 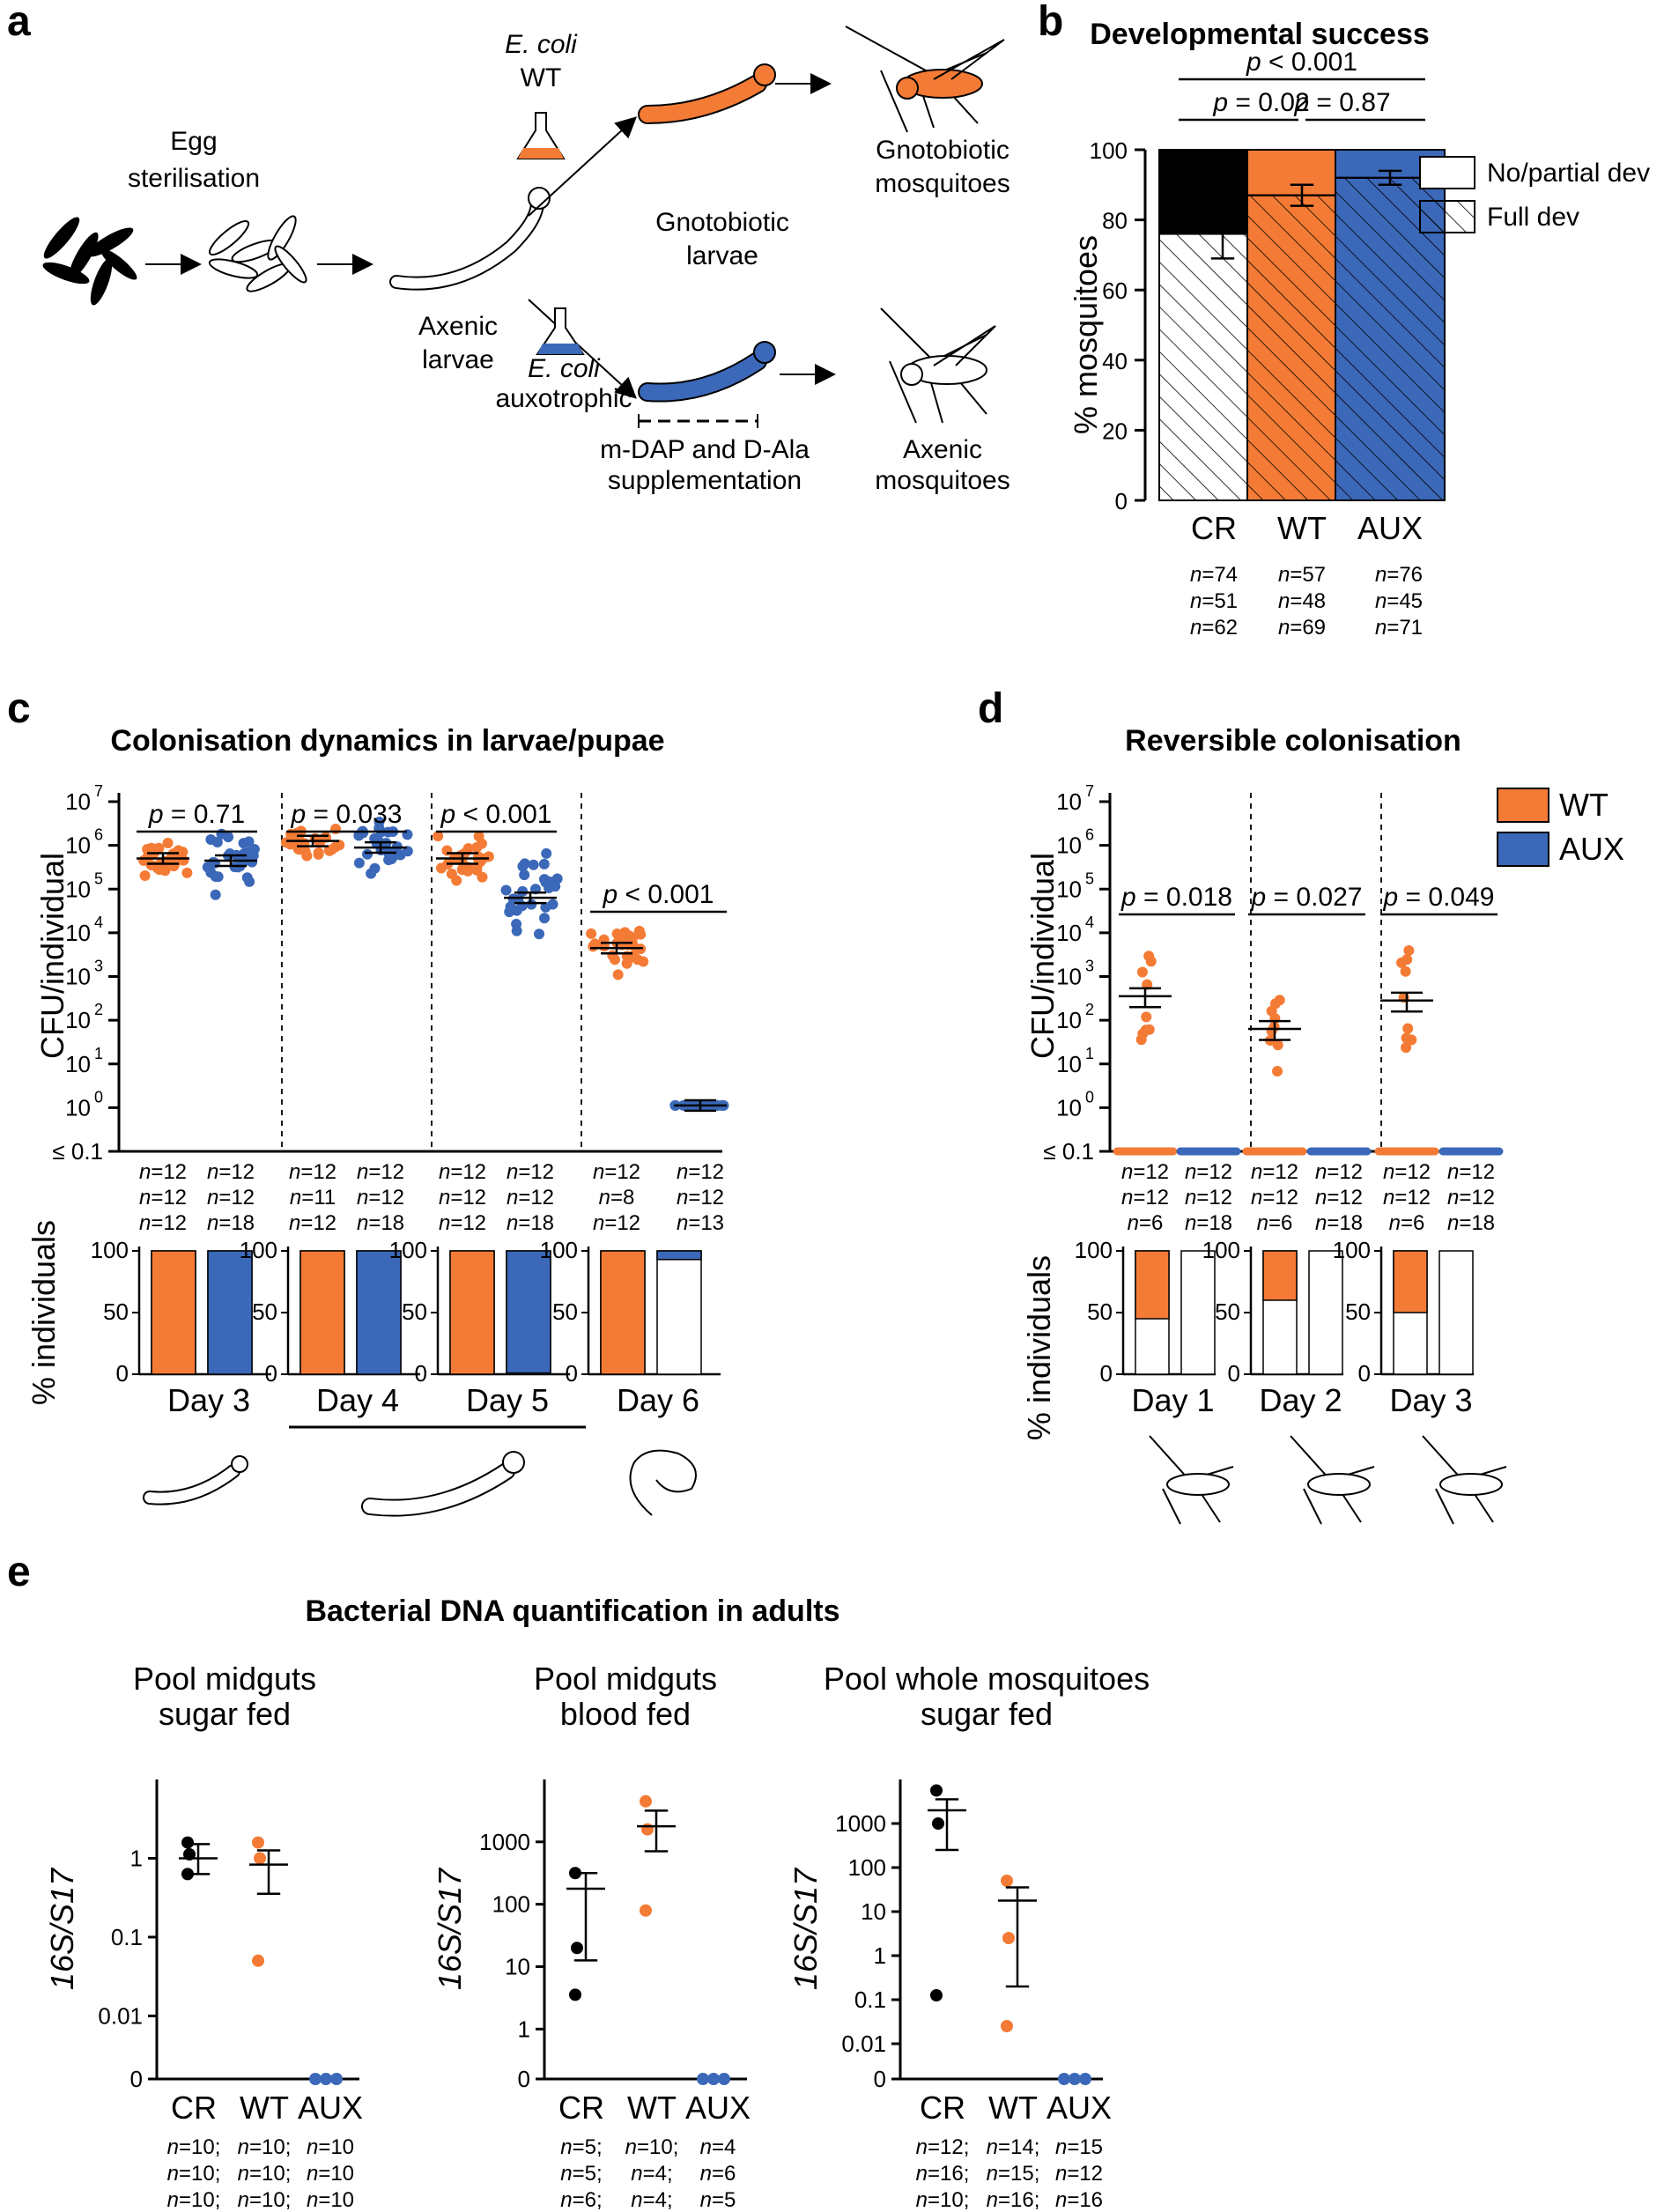 I want to click on d-ytick-exponent: 6, so click(x=1089, y=835).